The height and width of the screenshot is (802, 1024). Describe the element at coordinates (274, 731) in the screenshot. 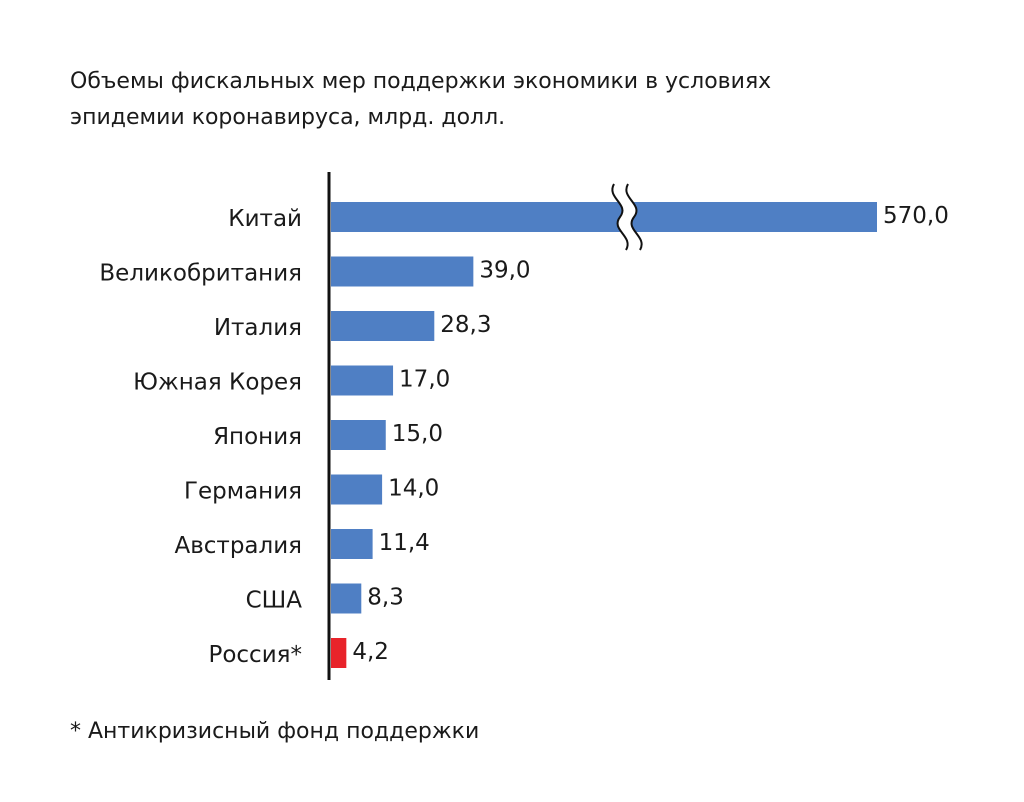

I see `footnote: * Антикризисный фонд поддержки` at that location.